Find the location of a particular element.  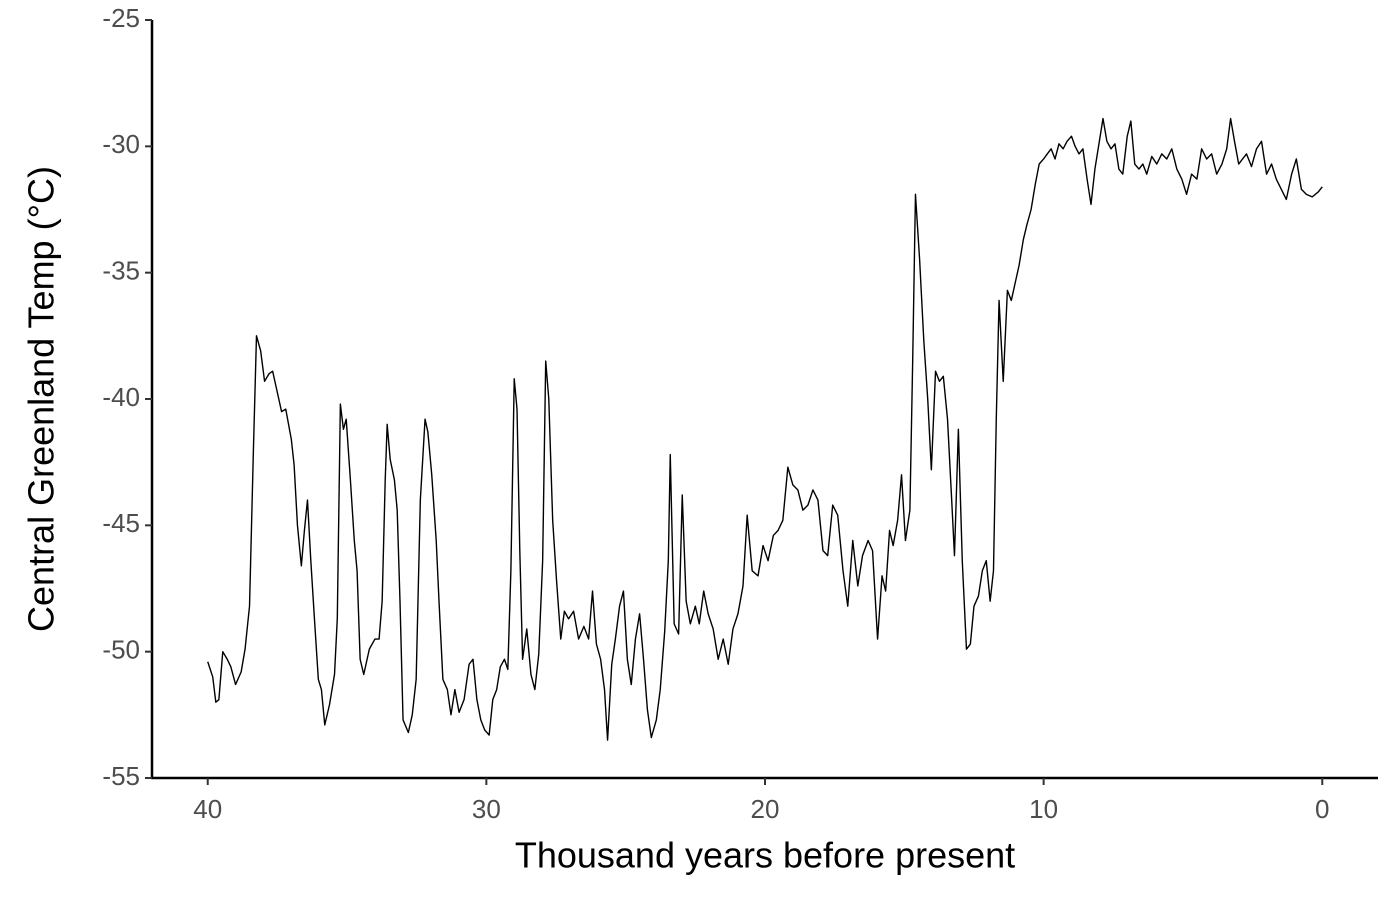

x-tick-label: 0 is located at coordinates (1322, 809).